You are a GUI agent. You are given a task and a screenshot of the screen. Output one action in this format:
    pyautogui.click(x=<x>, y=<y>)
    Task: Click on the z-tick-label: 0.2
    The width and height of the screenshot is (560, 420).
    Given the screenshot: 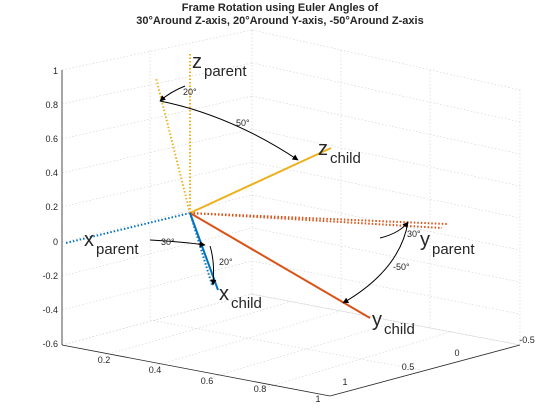 What is the action you would take?
    pyautogui.click(x=51, y=207)
    